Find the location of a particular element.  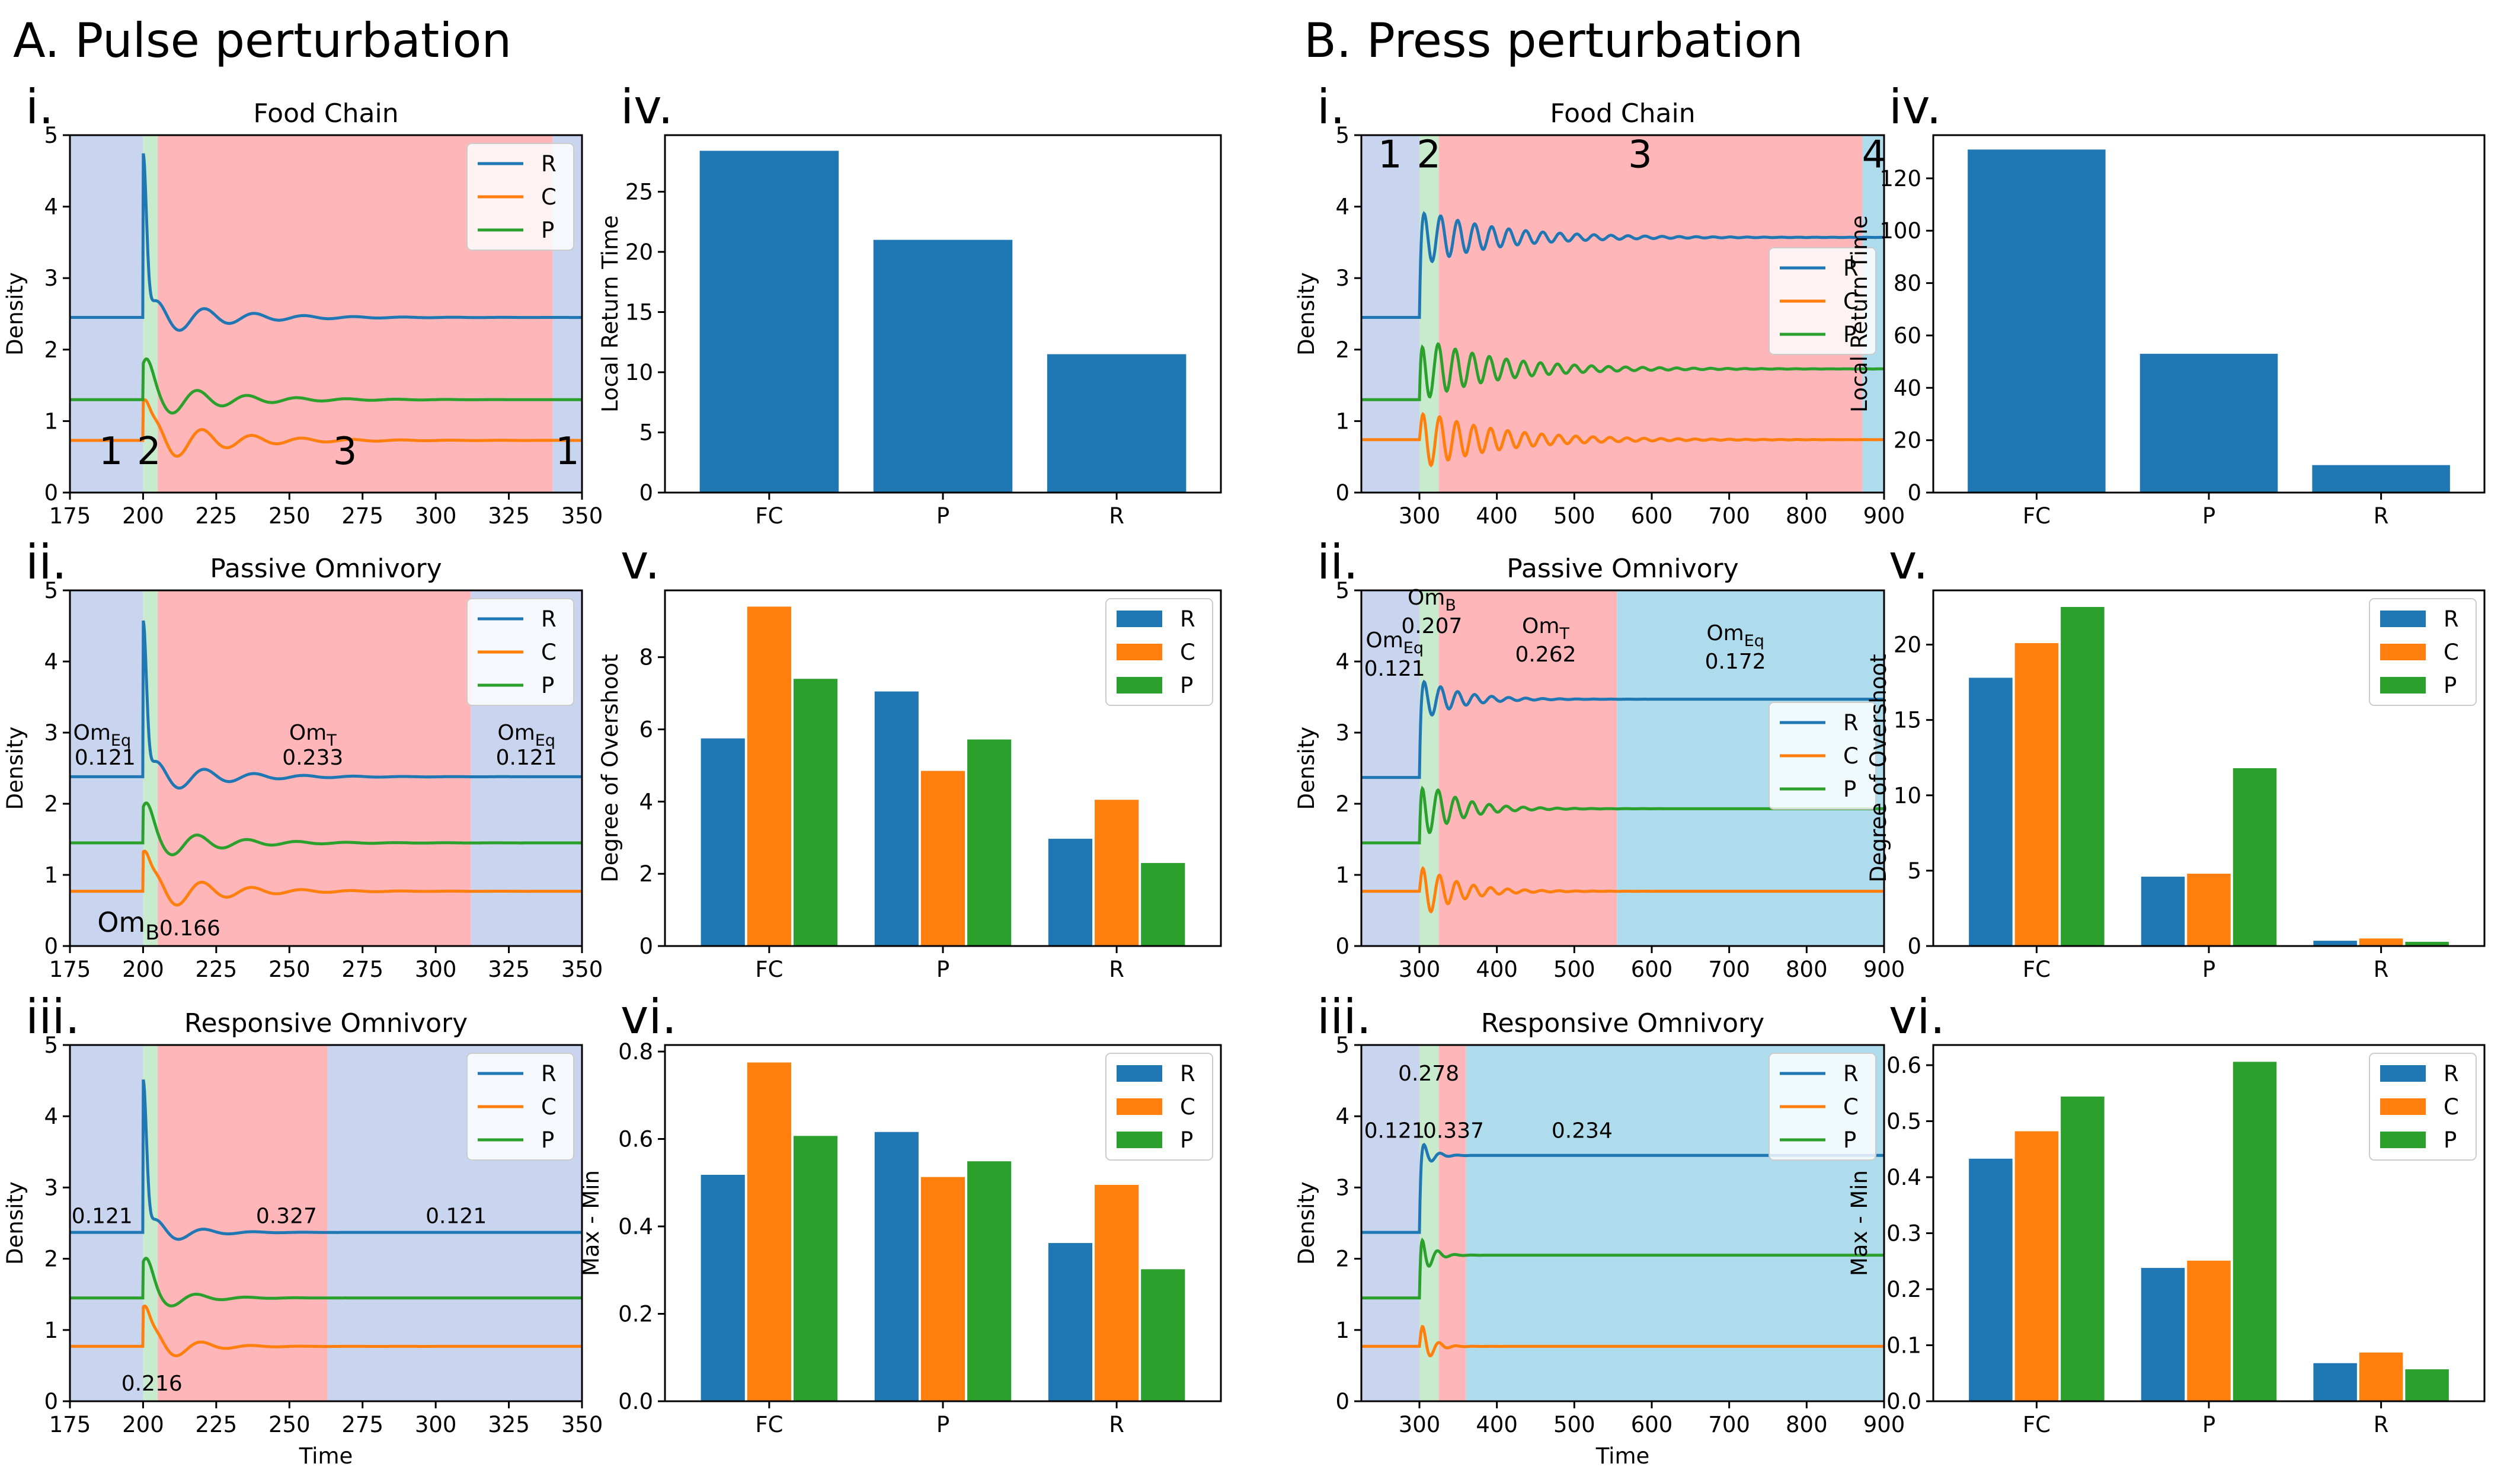

legend-swatch-R is located at coordinates (2403, 619).